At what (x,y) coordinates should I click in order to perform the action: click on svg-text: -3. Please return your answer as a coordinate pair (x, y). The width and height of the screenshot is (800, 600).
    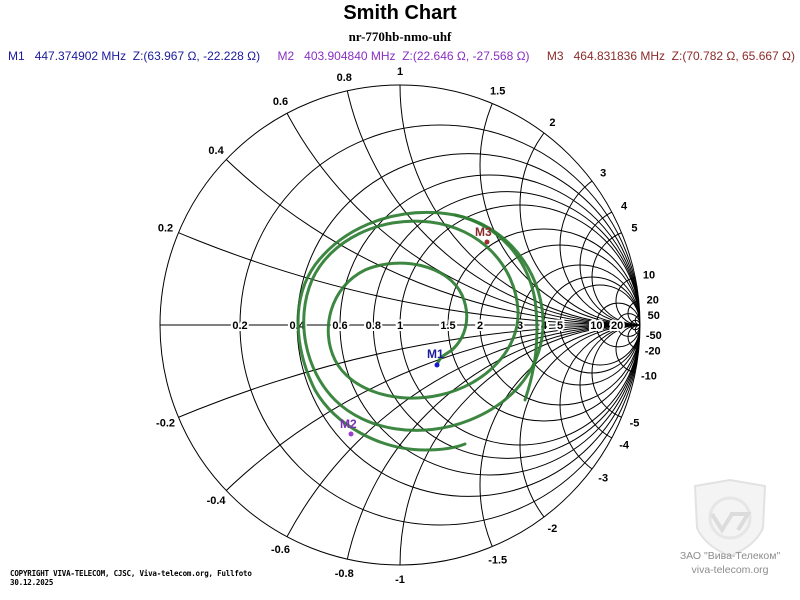
    Looking at the image, I should click on (603, 478).